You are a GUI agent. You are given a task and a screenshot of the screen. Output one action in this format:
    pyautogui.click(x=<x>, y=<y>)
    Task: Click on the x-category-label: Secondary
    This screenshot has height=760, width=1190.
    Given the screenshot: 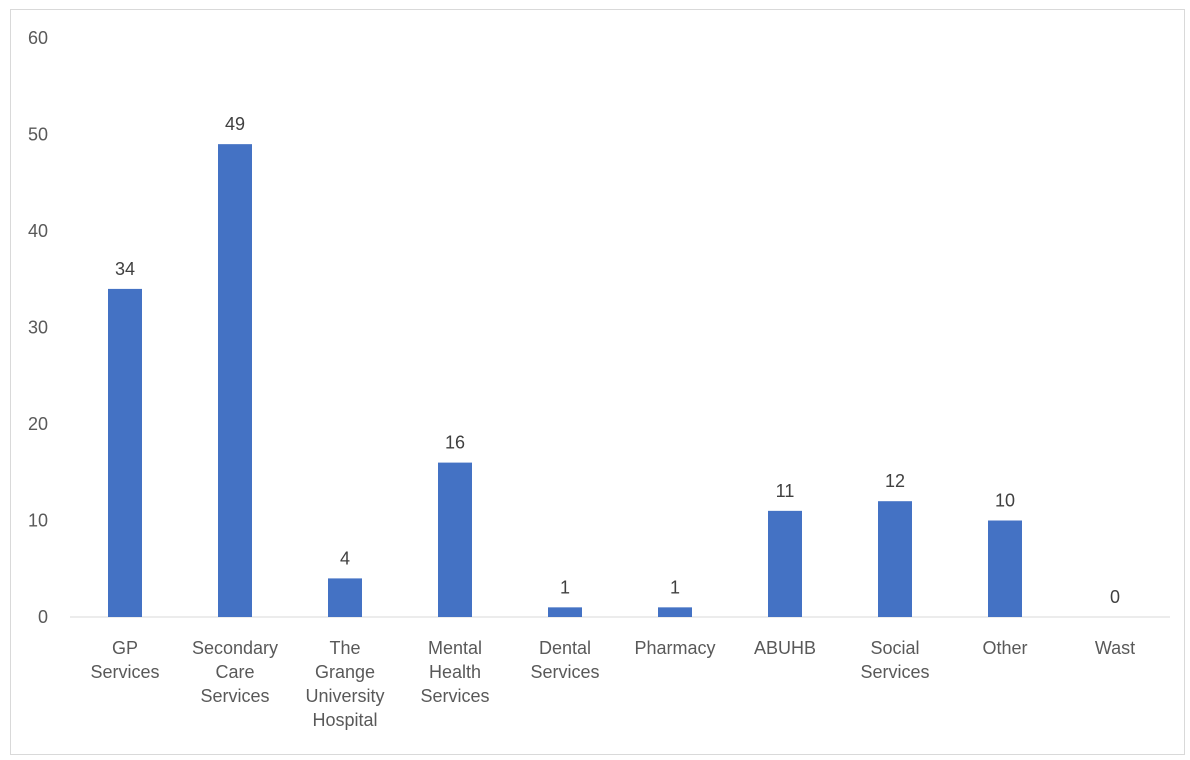 What is the action you would take?
    pyautogui.click(x=235, y=648)
    